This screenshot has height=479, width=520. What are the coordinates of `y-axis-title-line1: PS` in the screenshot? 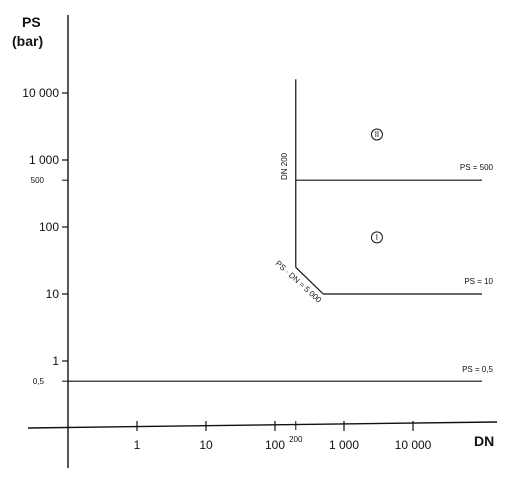 It's located at (31, 22).